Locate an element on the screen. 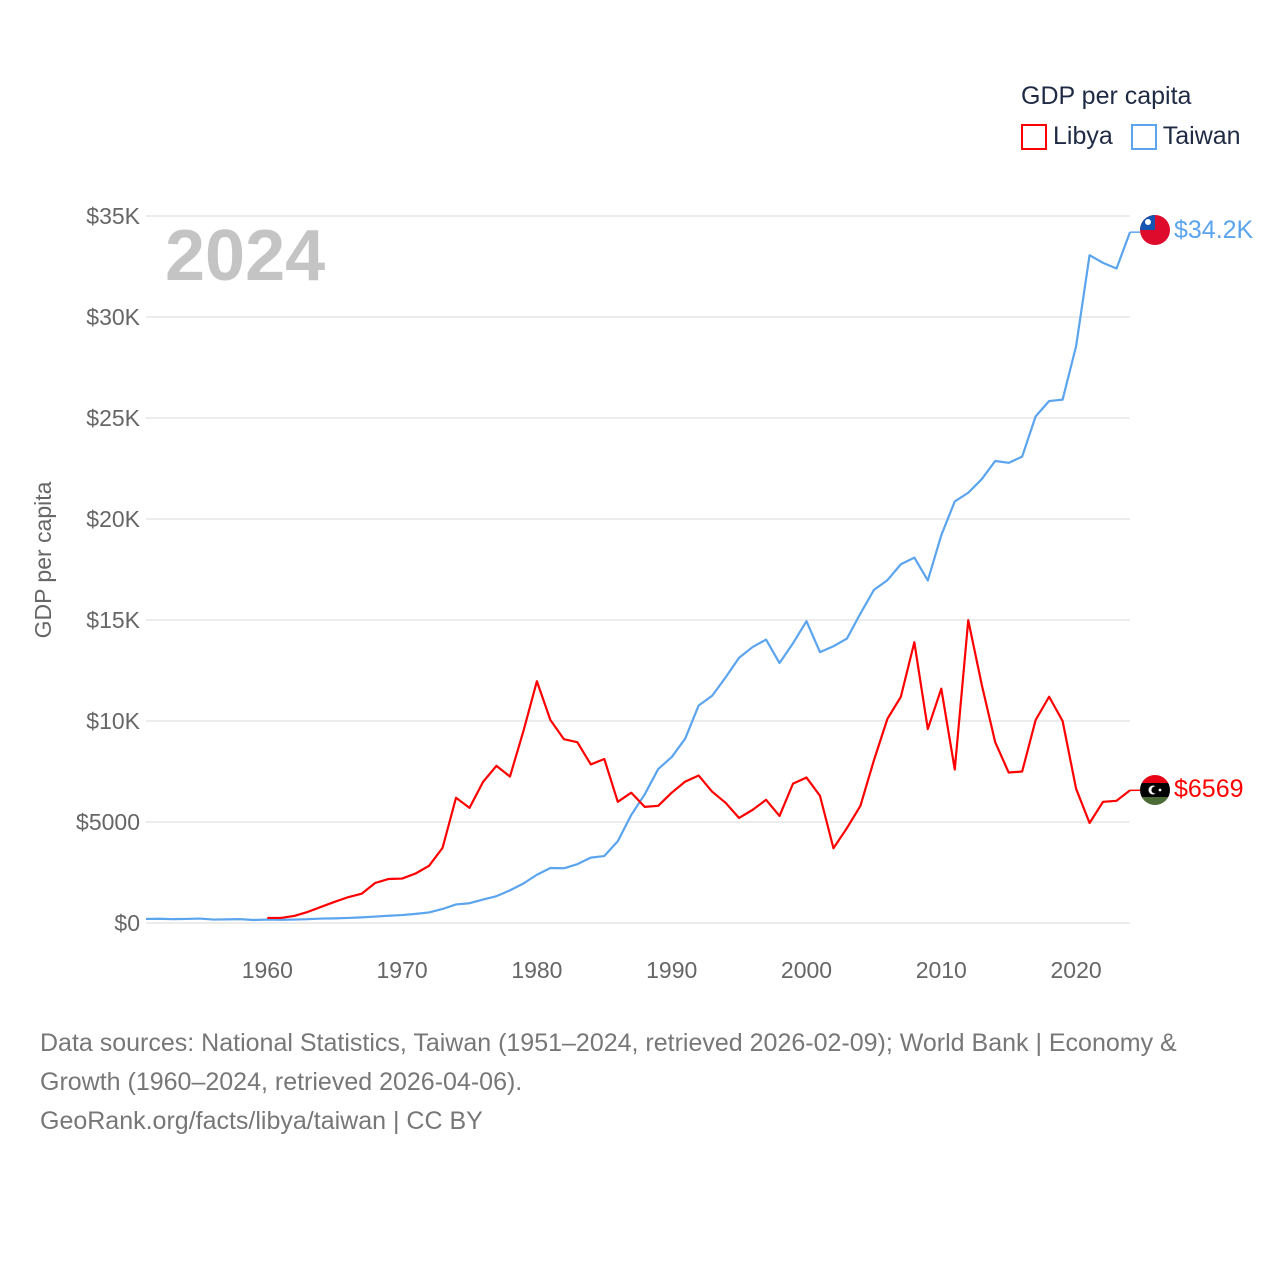 The image size is (1280, 1280). taiwan-end-label: $34.2K is located at coordinates (1214, 230).